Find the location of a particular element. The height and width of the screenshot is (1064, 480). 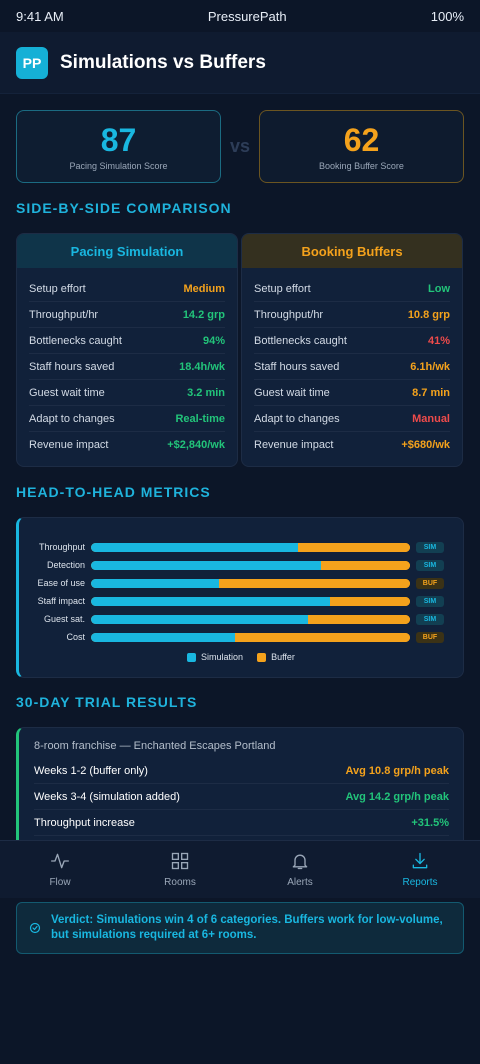

nav-label-rooms: Rooms is located at coordinates (180, 882).